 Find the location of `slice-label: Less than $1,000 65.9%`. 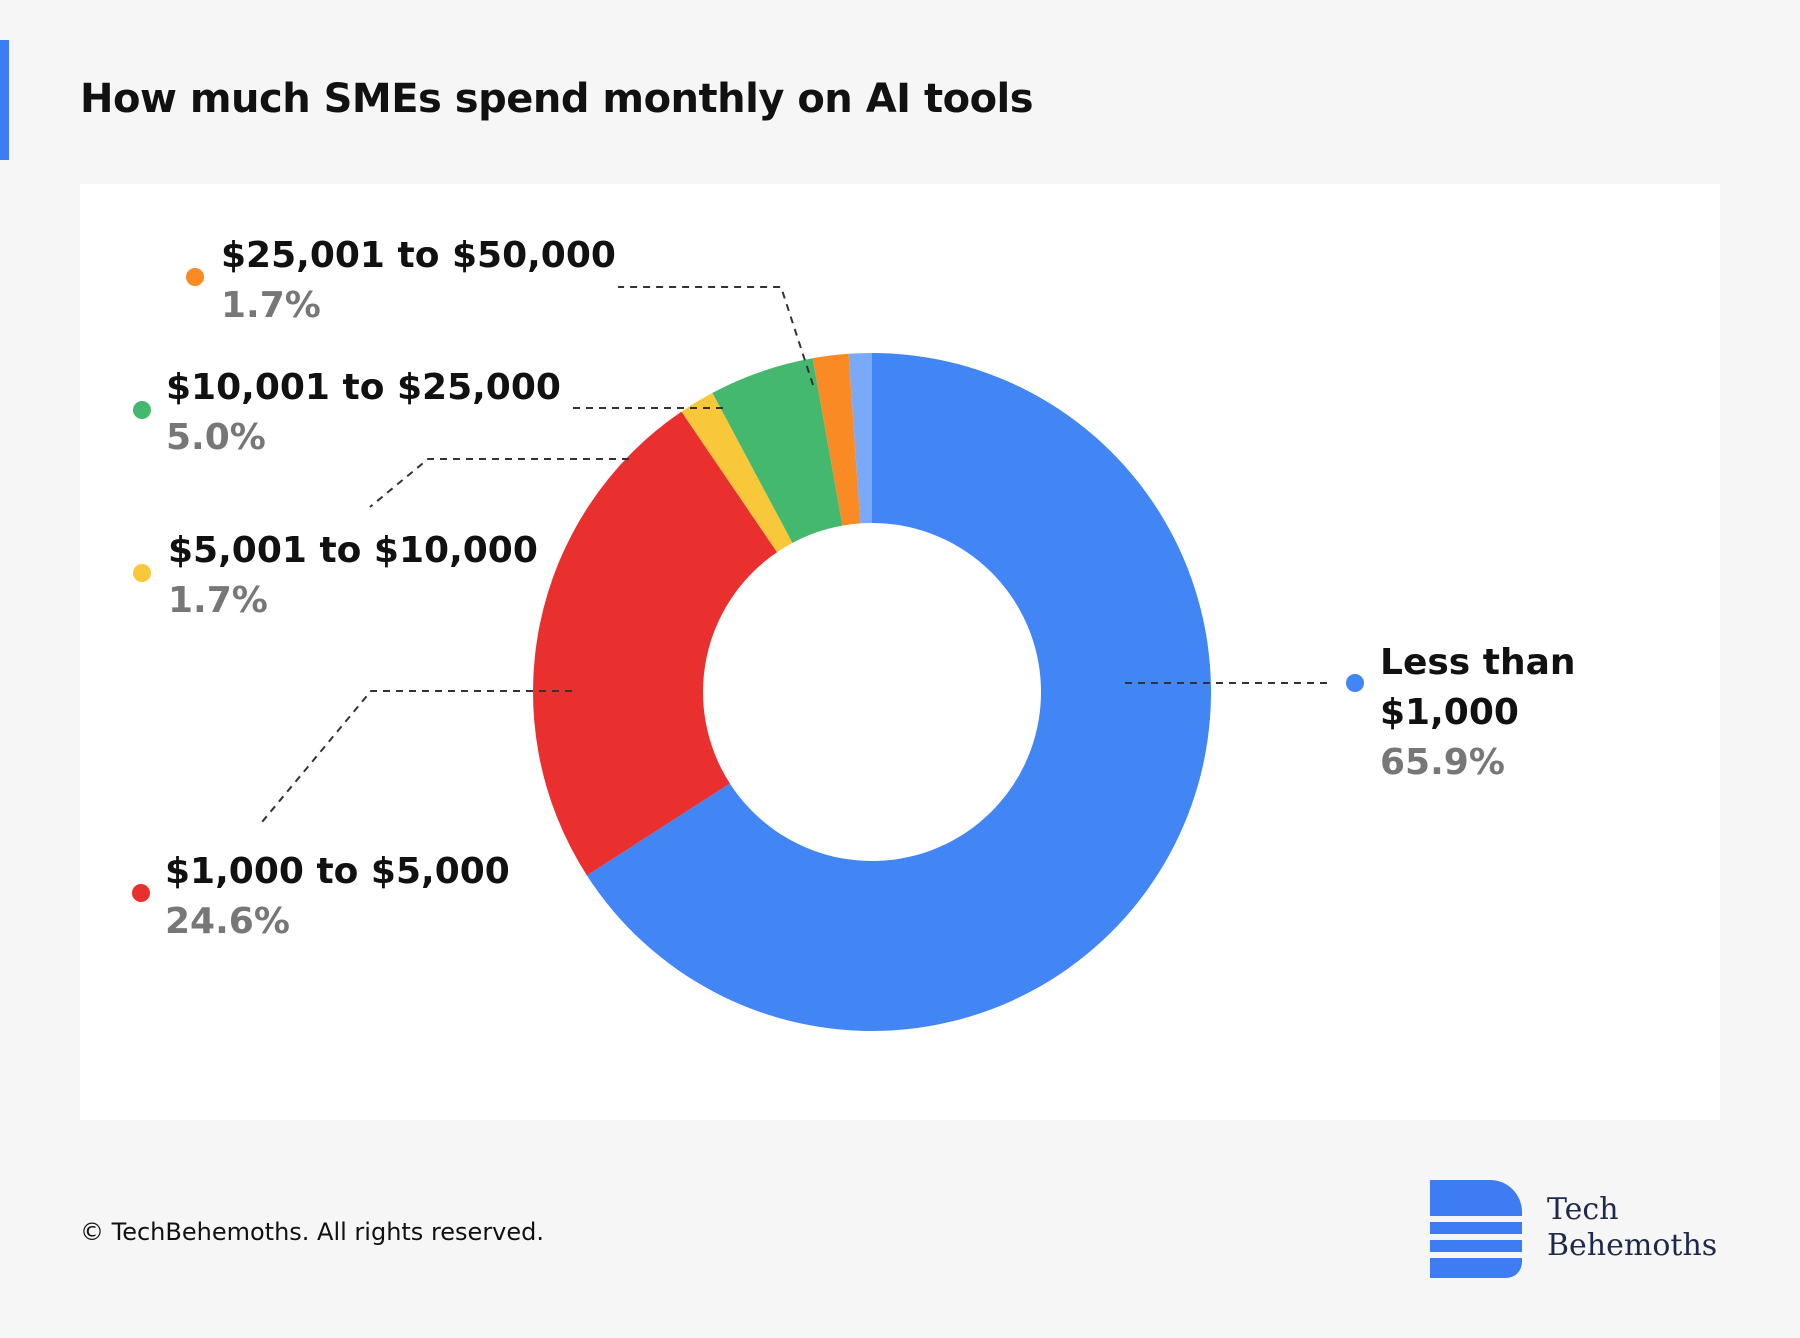

slice-label: Less than $1,000 65.9% is located at coordinates (1490, 713).